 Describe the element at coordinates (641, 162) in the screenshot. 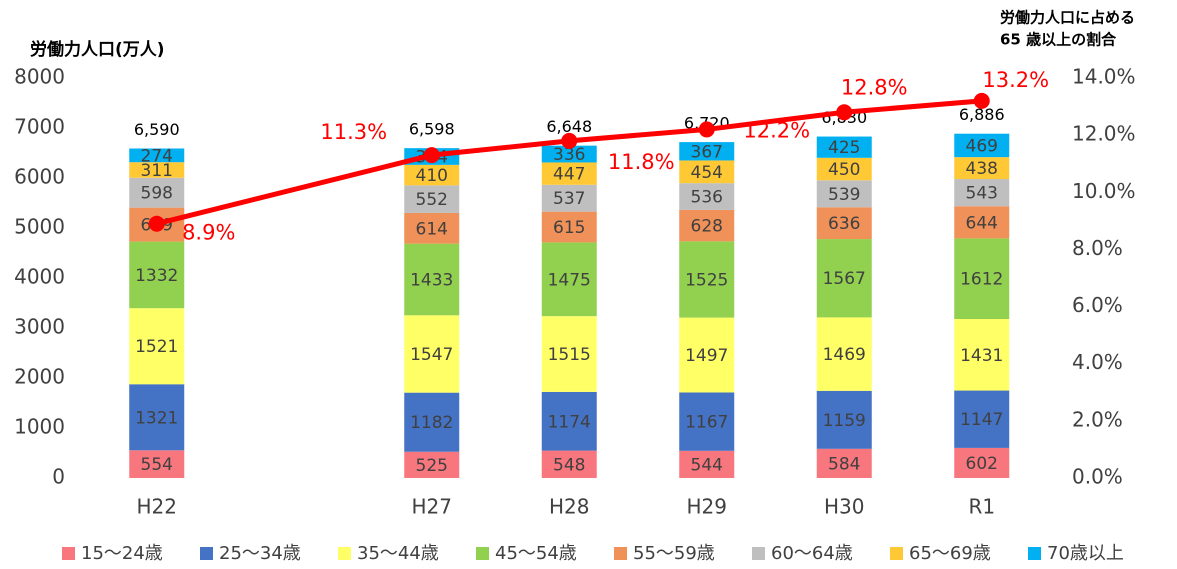

I see `line-label: 11.8%` at that location.